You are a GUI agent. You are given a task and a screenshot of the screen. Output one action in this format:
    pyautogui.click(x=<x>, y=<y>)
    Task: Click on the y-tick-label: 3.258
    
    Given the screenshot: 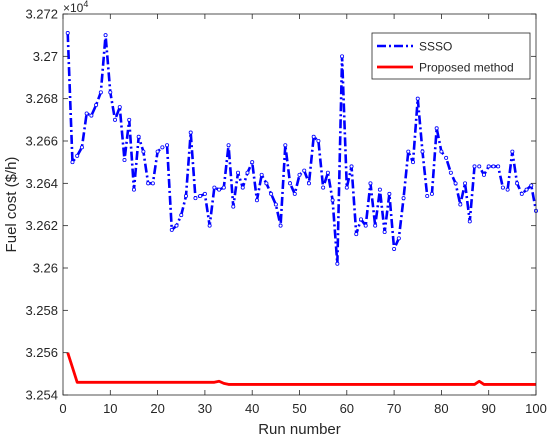 What is the action you would take?
    pyautogui.click(x=41, y=310)
    